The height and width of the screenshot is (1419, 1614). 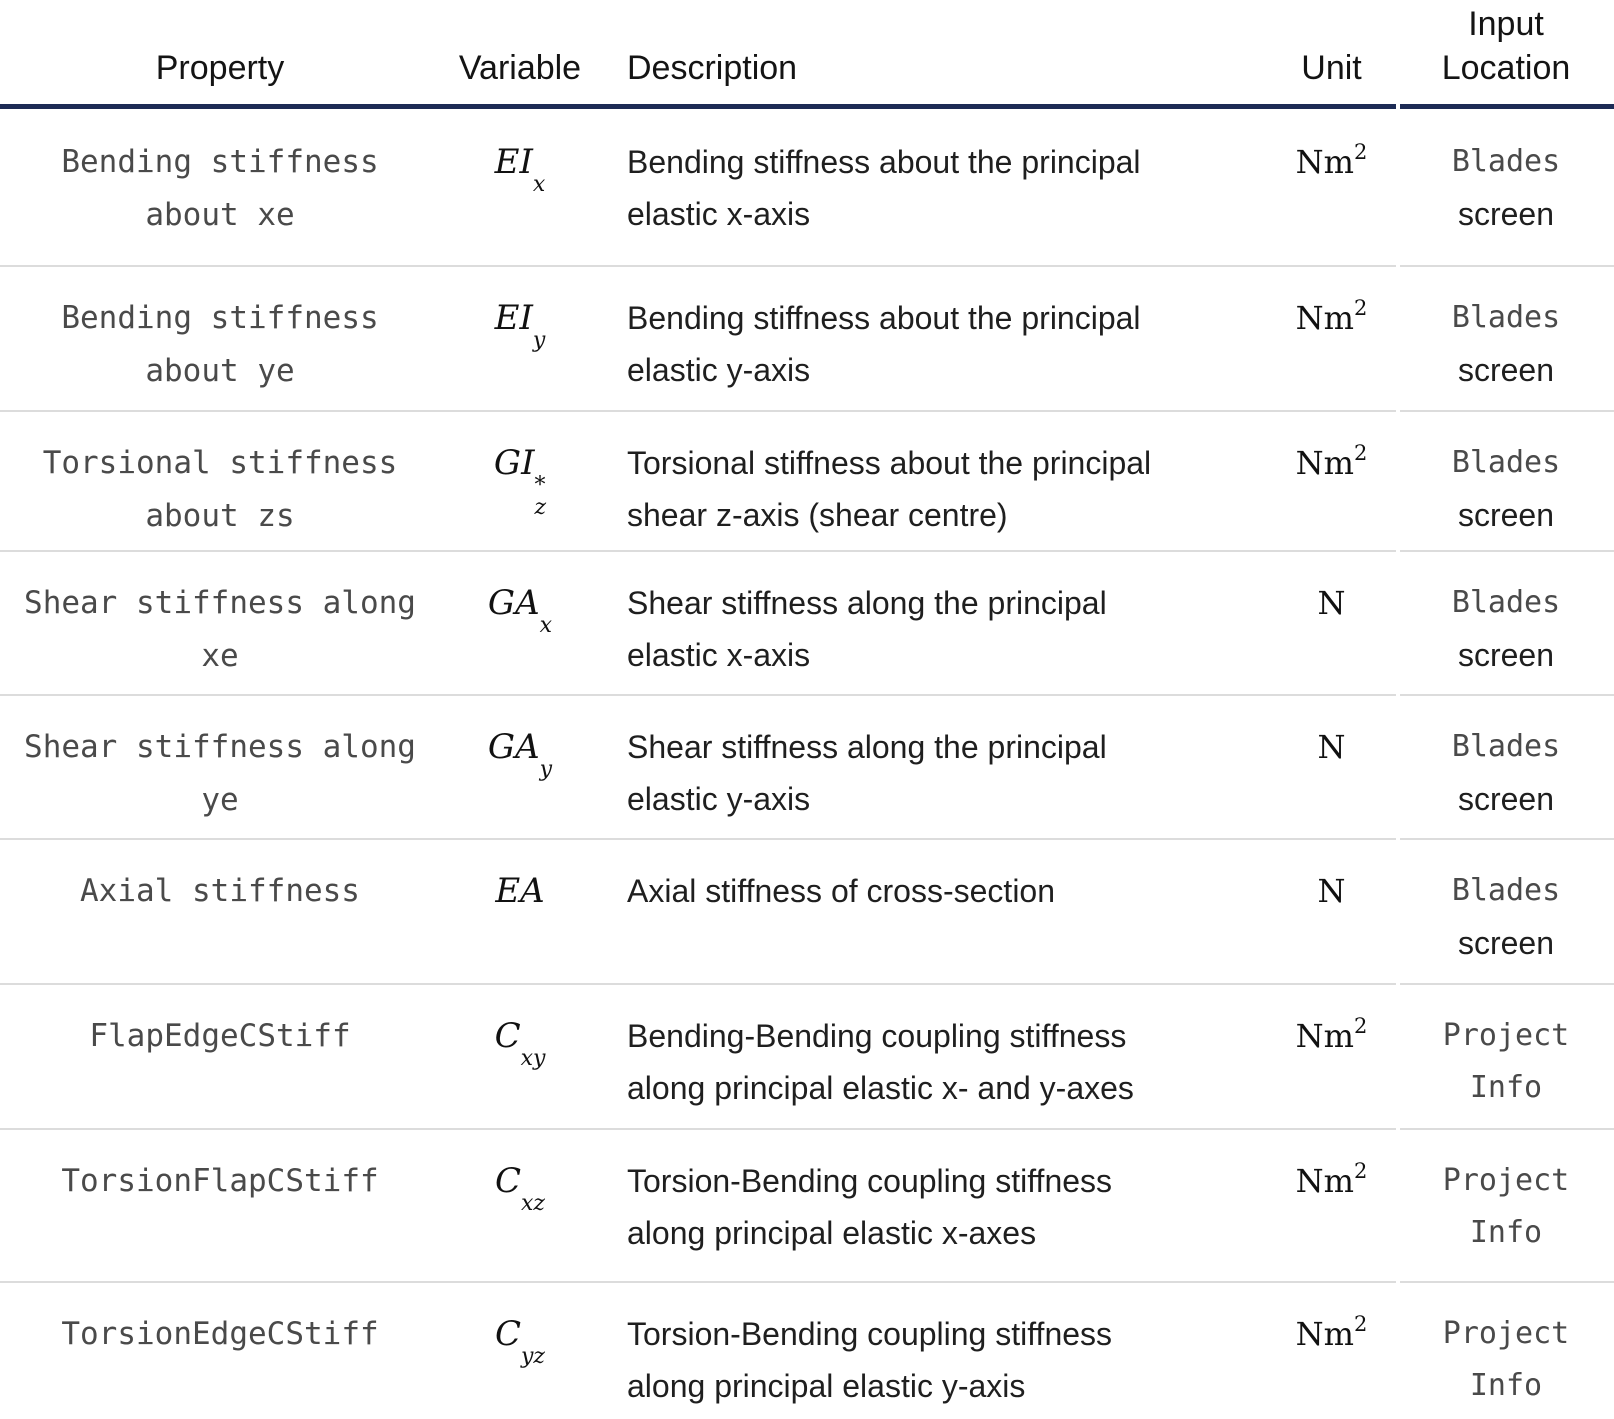 I want to click on variable-cell: EA, so click(x=520, y=910).